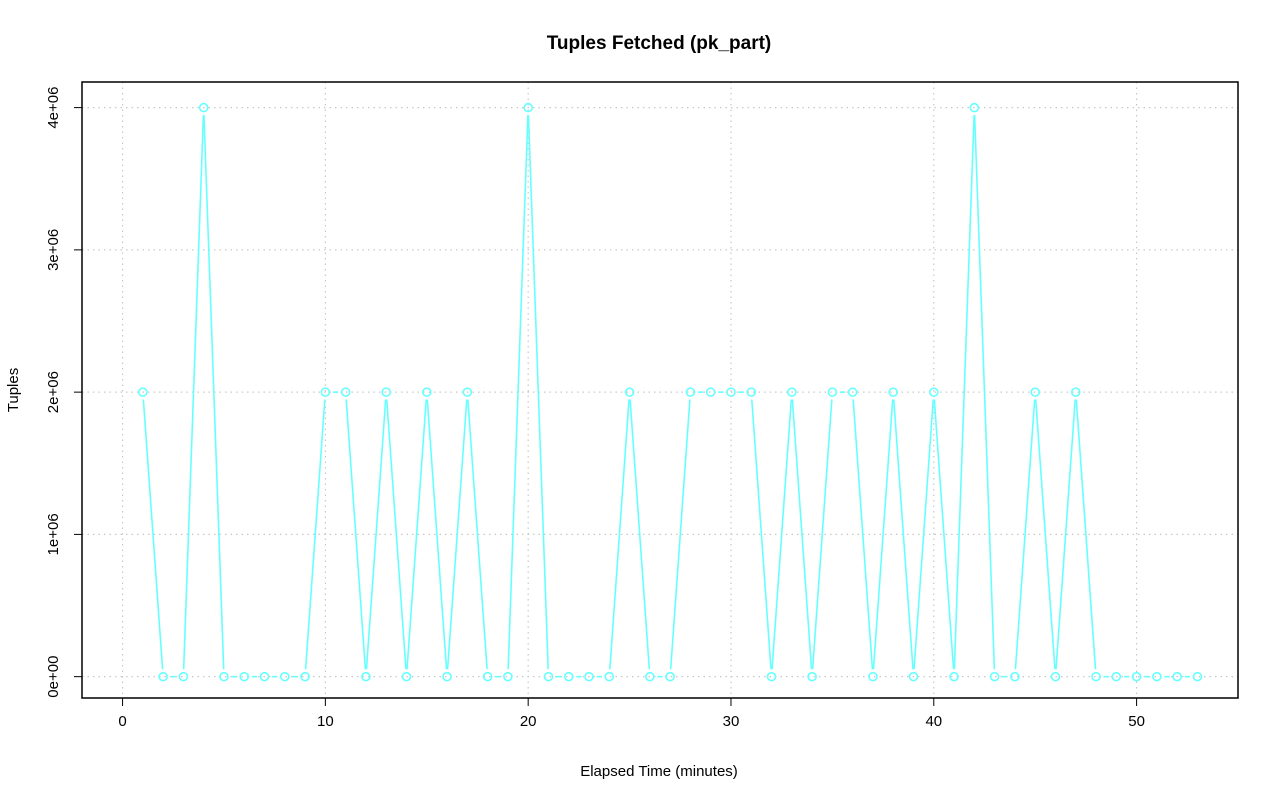  What do you see at coordinates (933, 721) in the screenshot?
I see `x-tick-label: 40` at bounding box center [933, 721].